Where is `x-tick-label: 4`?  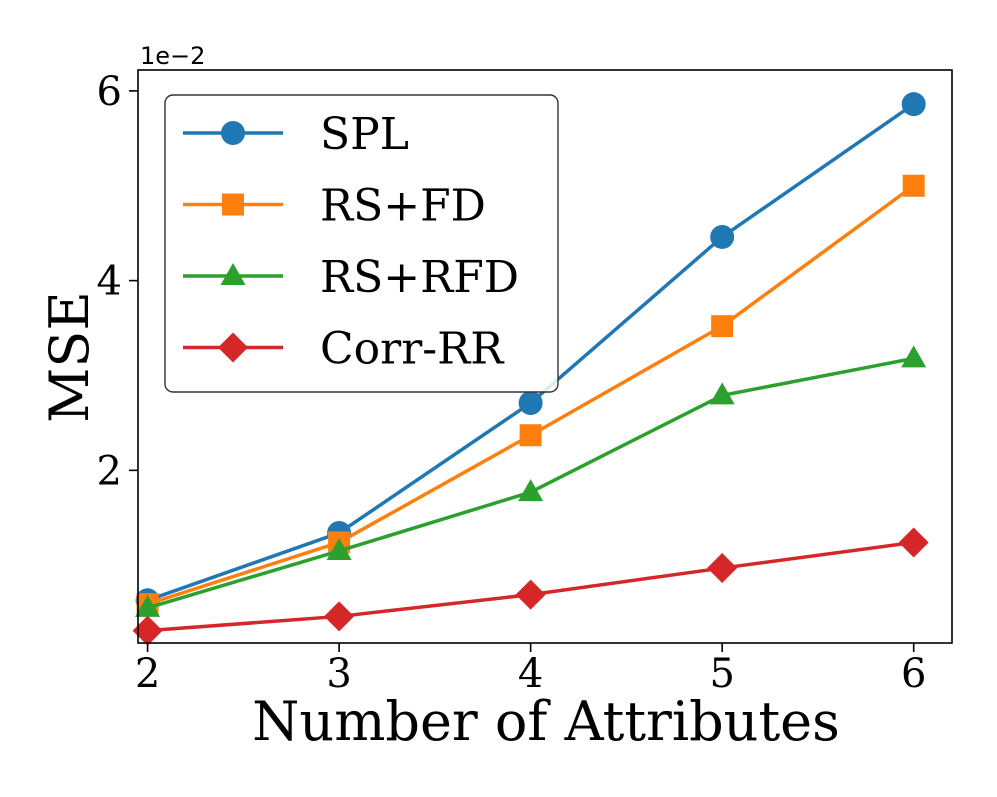
x-tick-label: 4 is located at coordinates (530, 674).